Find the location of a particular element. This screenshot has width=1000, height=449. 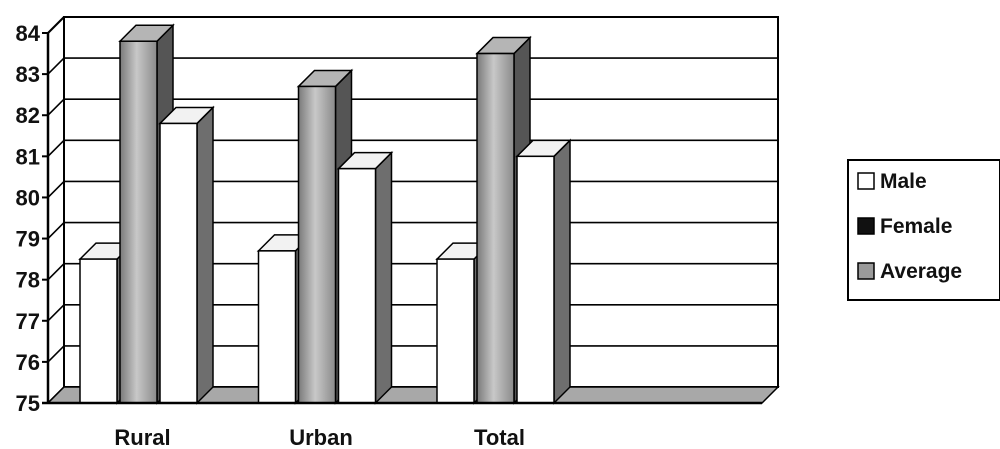

legend-swatch-average is located at coordinates (866, 271).